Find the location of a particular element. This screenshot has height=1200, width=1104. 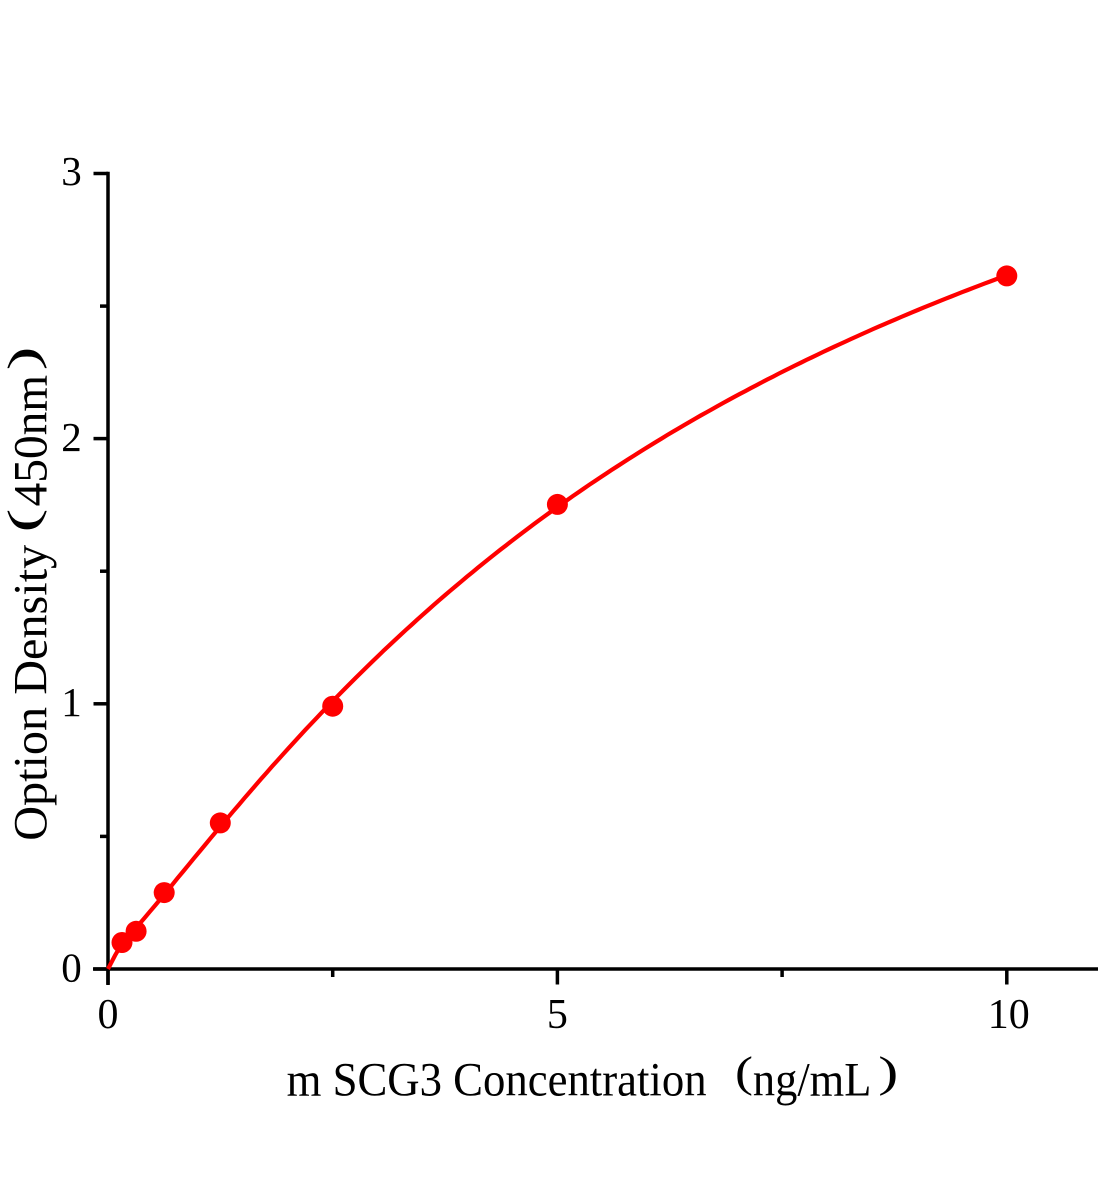

svg-text: 5 is located at coordinates (557, 1015).